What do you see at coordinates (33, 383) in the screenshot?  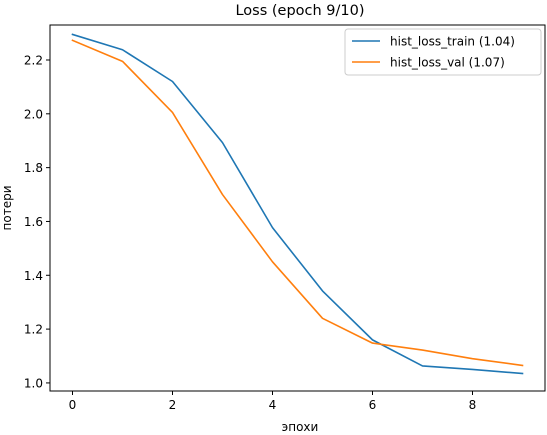 I see `y-tick-label: 1.0` at bounding box center [33, 383].